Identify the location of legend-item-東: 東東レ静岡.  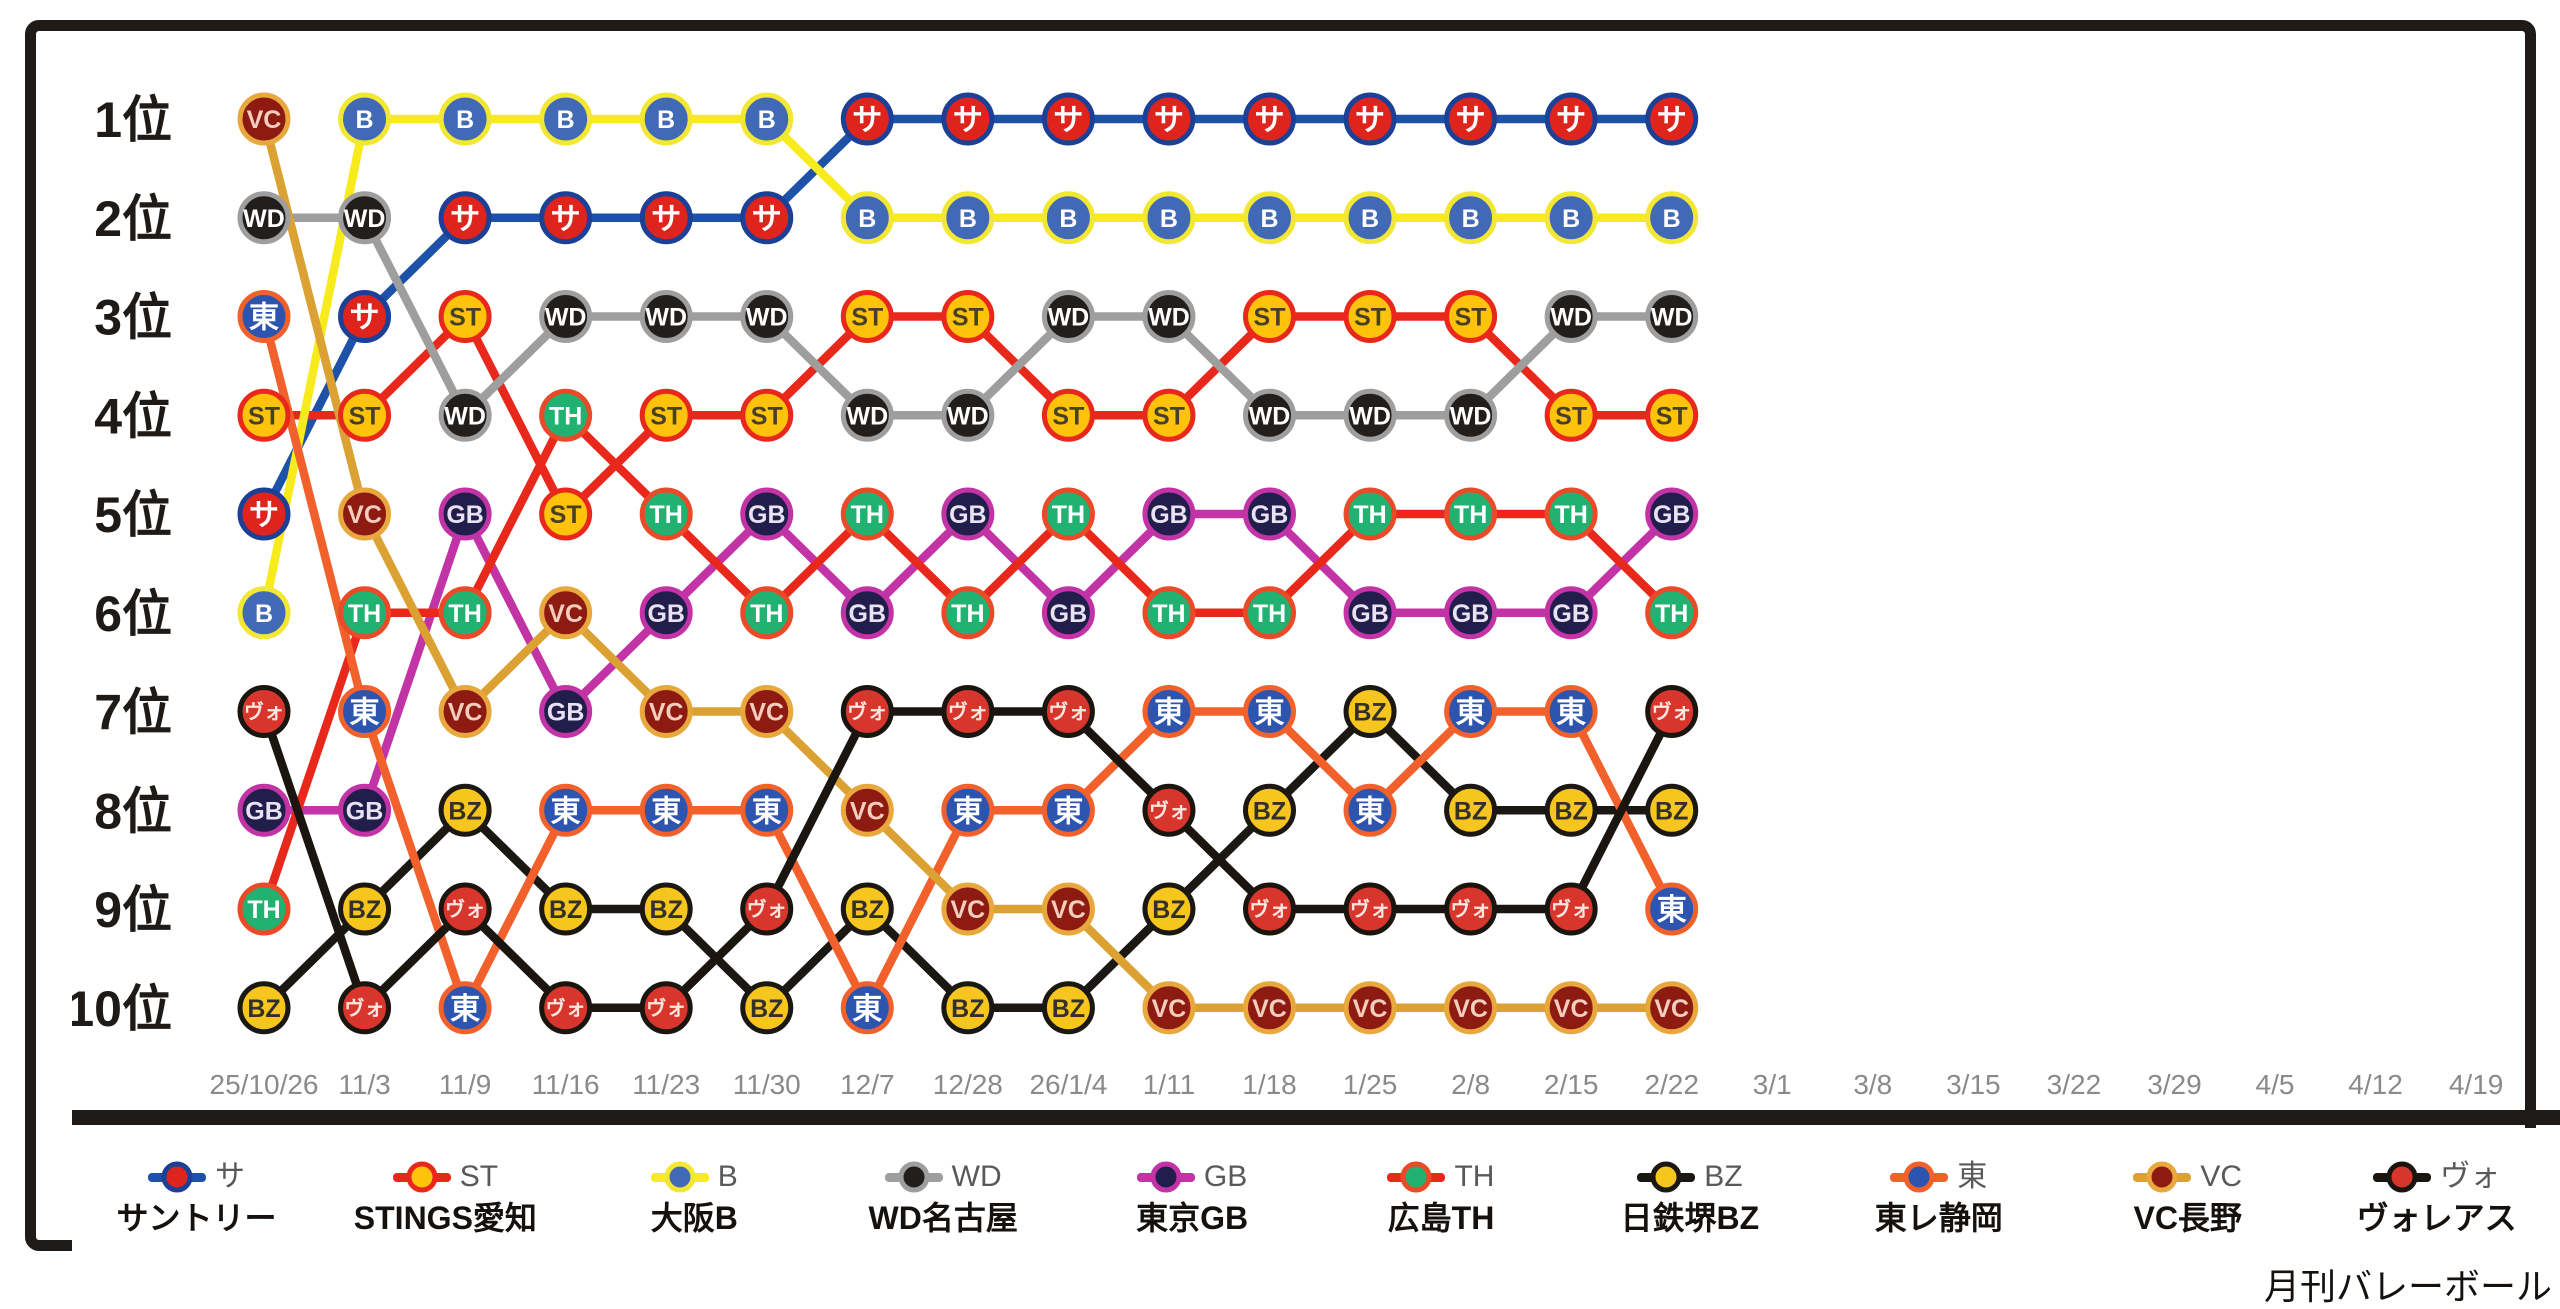
(1938, 1197).